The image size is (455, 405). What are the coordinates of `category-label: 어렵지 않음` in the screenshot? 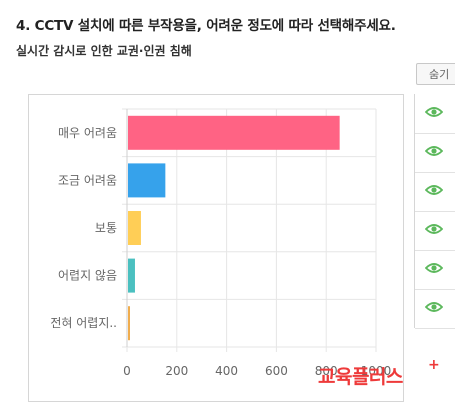 It's located at (87, 276).